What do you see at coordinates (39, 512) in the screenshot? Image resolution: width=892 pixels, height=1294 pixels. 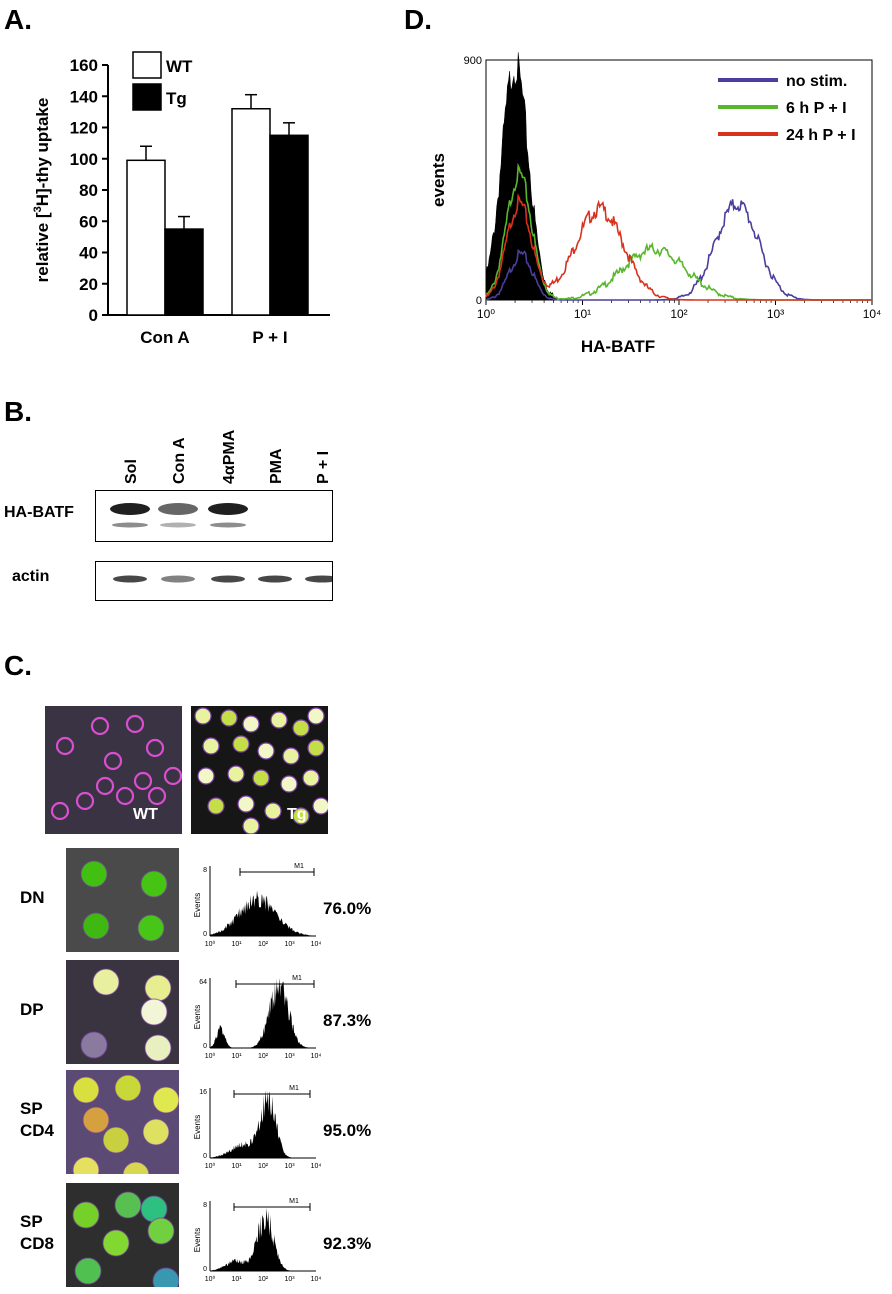 I see `blot-row-label: HA-BATF` at bounding box center [39, 512].